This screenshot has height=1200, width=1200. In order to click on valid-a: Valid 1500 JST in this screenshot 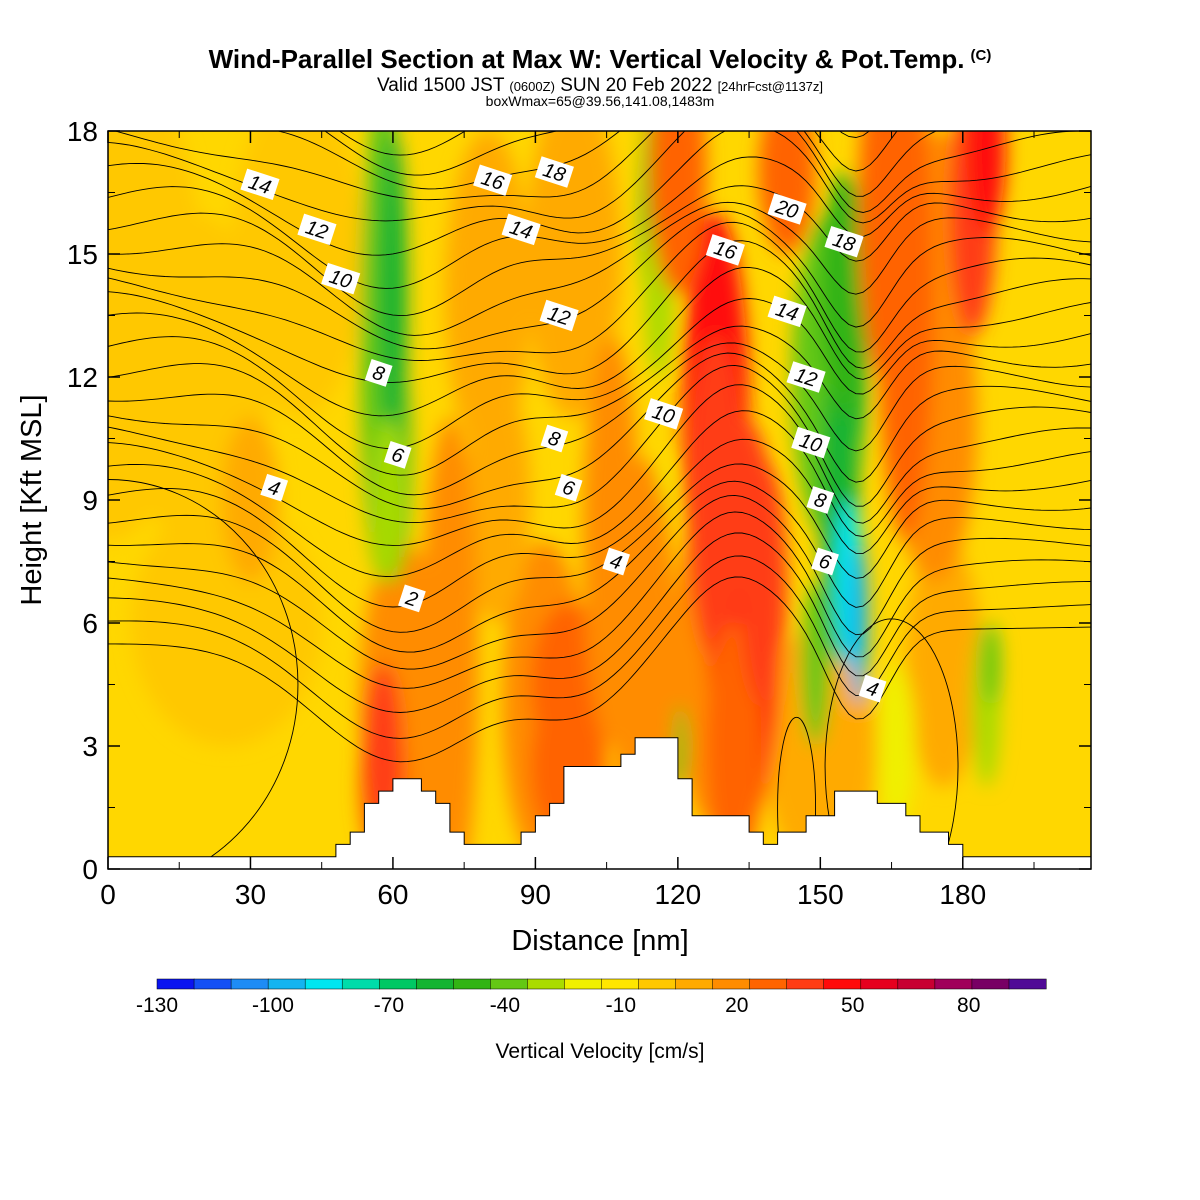, I will do `click(440, 85)`.